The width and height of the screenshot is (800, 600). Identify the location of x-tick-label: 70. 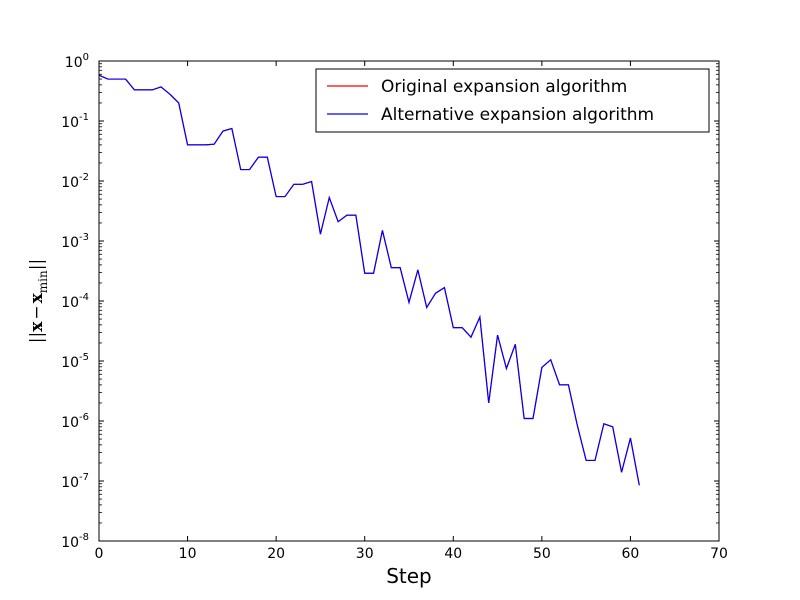
(719, 554).